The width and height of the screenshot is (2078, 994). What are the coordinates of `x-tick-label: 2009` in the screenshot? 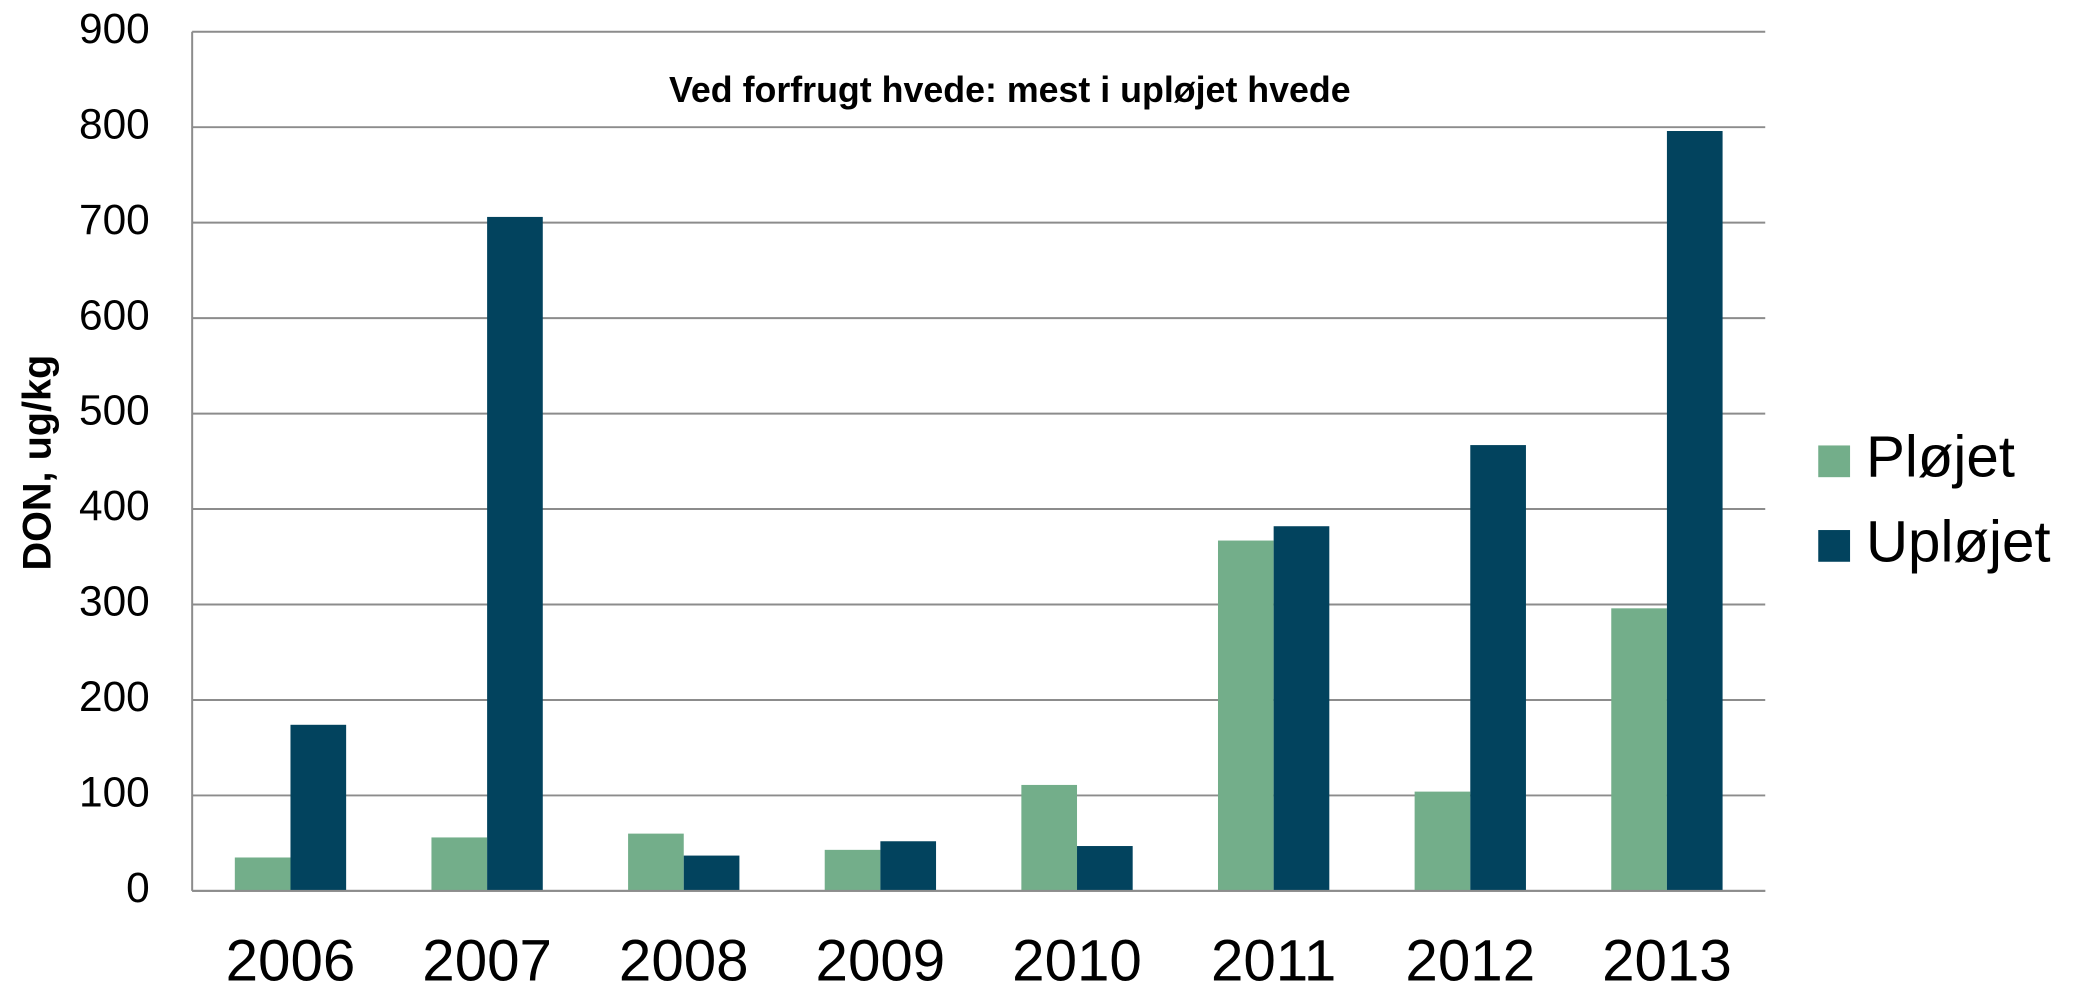 It's located at (881, 960).